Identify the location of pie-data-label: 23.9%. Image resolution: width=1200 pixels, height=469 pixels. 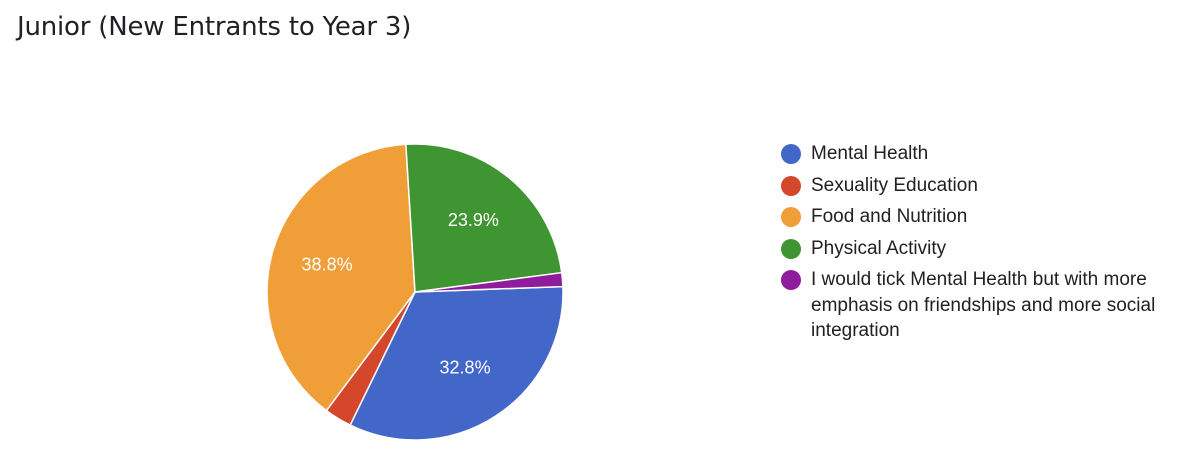
(473, 220).